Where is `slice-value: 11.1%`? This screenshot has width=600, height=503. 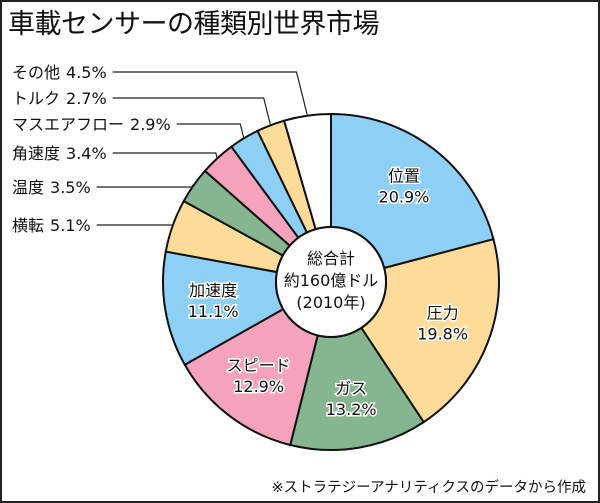 slice-value: 11.1% is located at coordinates (213, 311).